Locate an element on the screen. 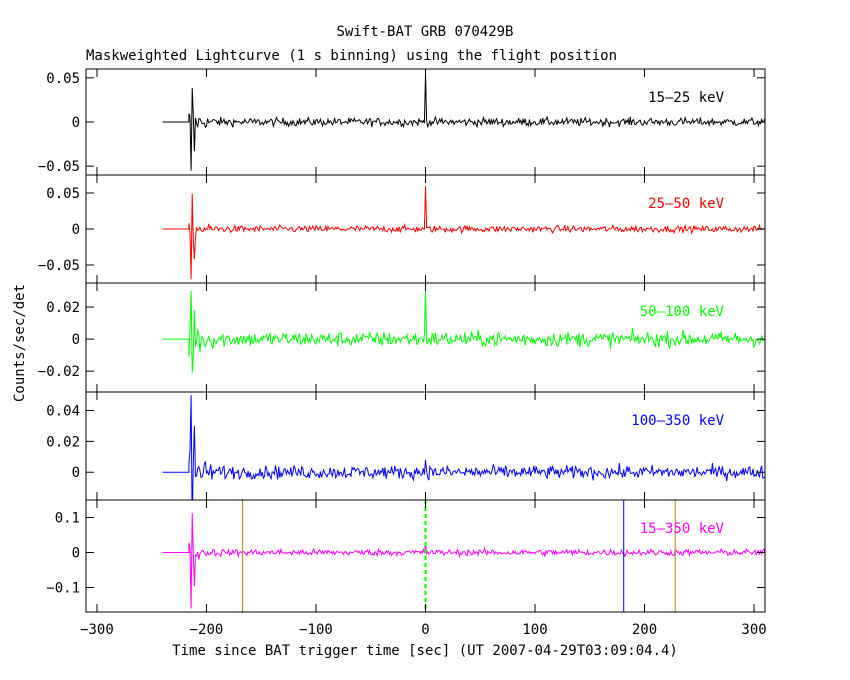 The width and height of the screenshot is (850, 680). x-tick-label: 0 is located at coordinates (425, 630).